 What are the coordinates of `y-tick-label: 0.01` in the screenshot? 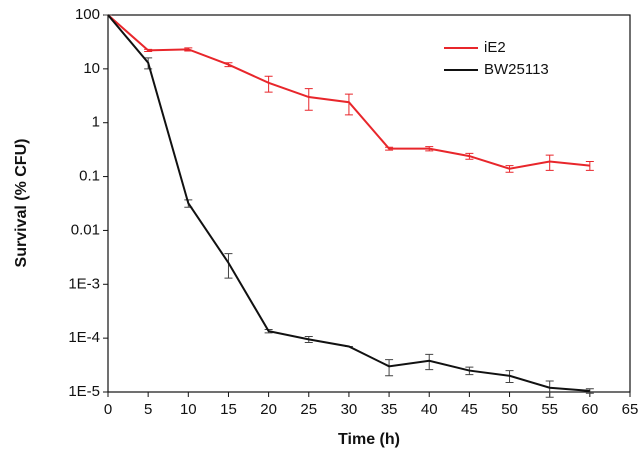 It's located at (85, 229).